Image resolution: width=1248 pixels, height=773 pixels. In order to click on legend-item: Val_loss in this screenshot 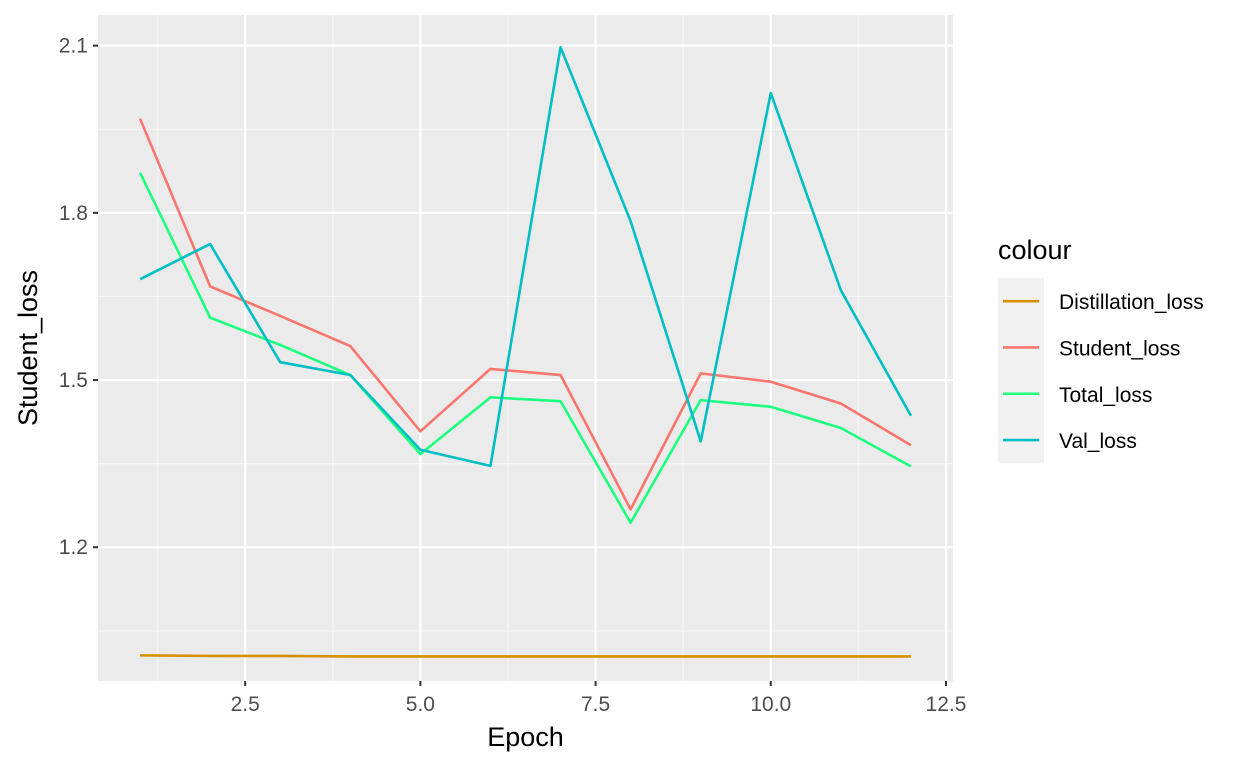, I will do `click(1067, 440)`.